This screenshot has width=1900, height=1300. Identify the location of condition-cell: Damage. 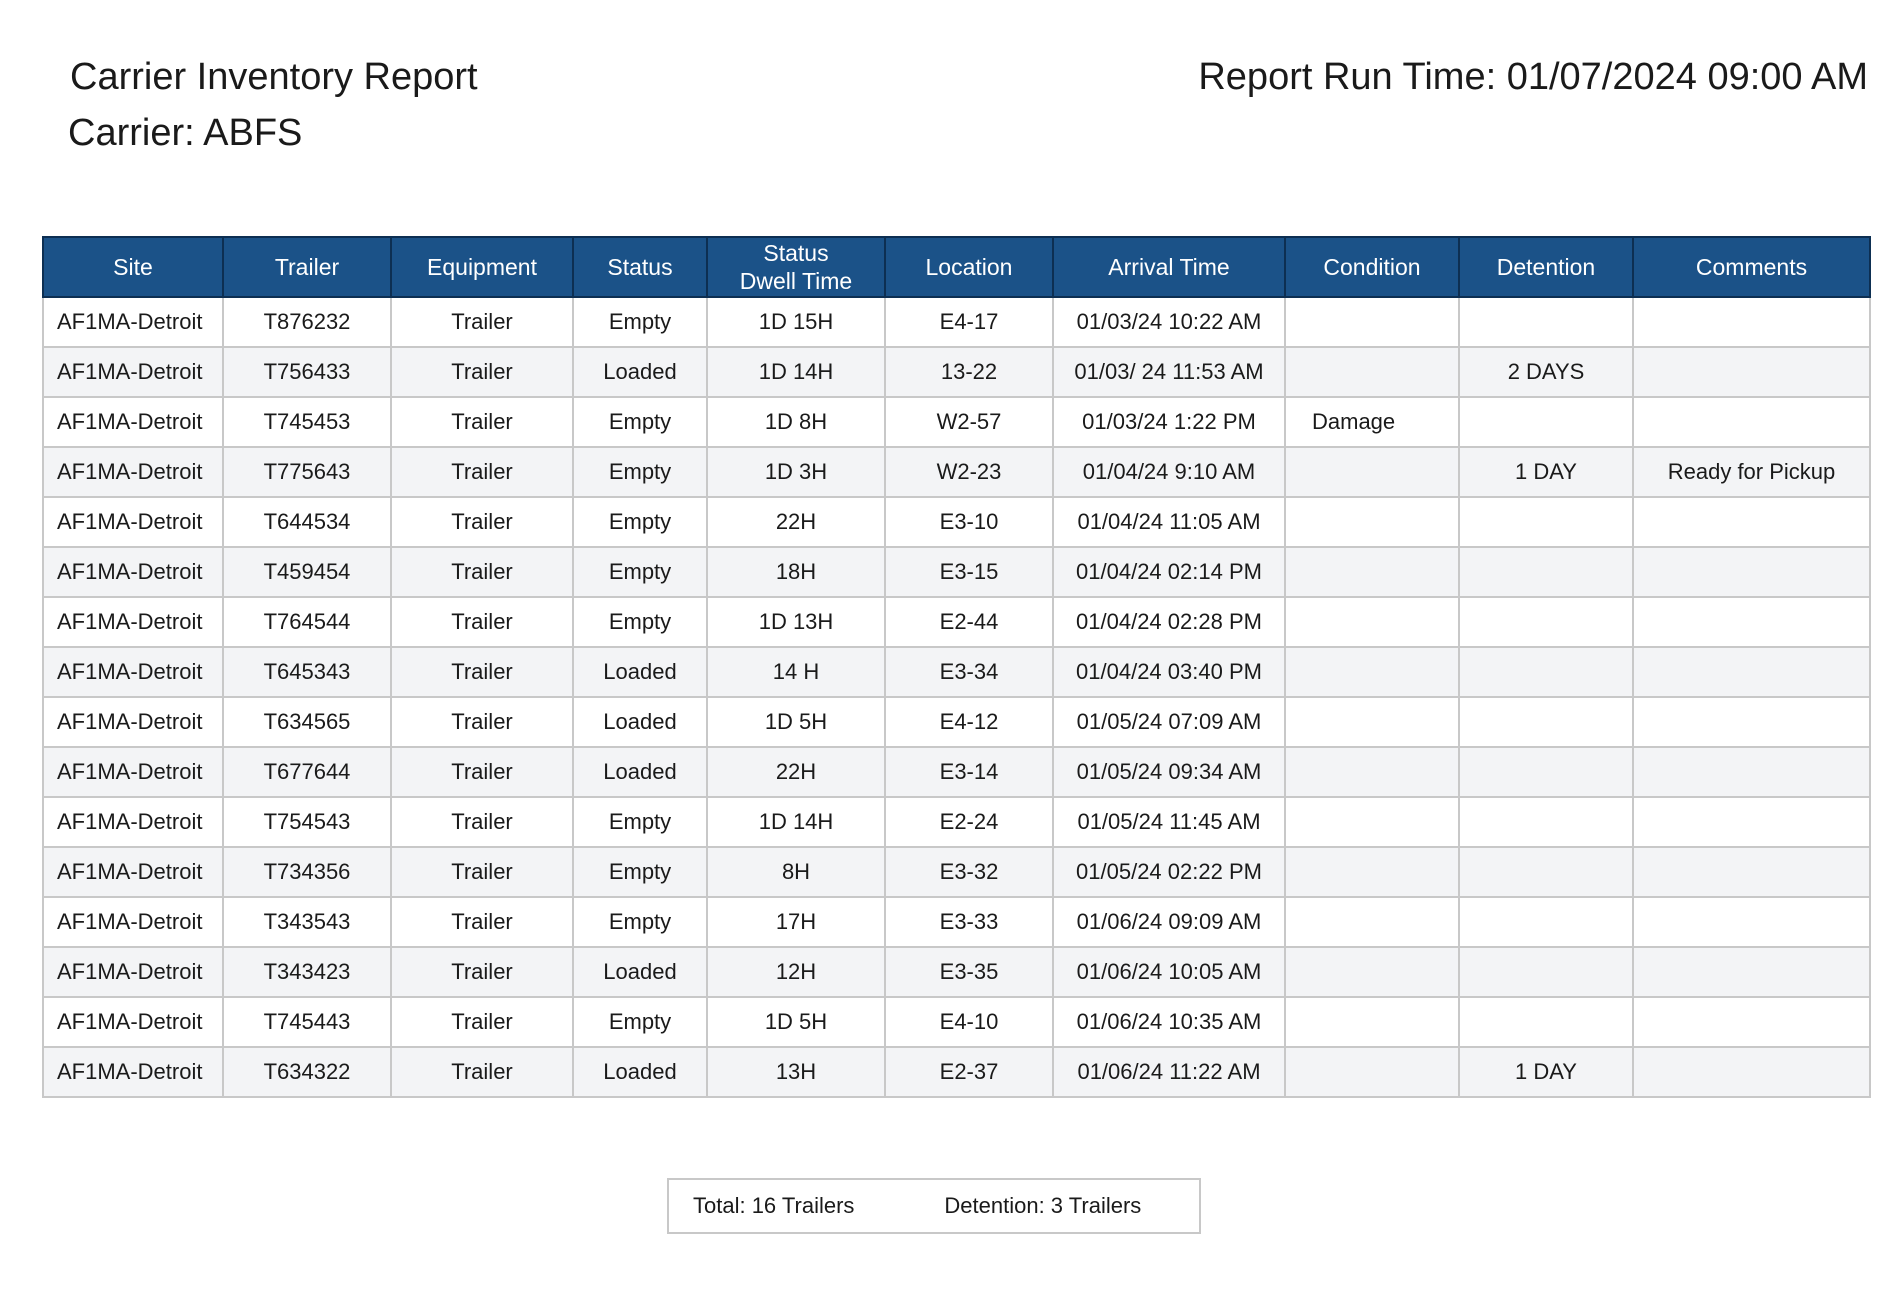
(1372, 422).